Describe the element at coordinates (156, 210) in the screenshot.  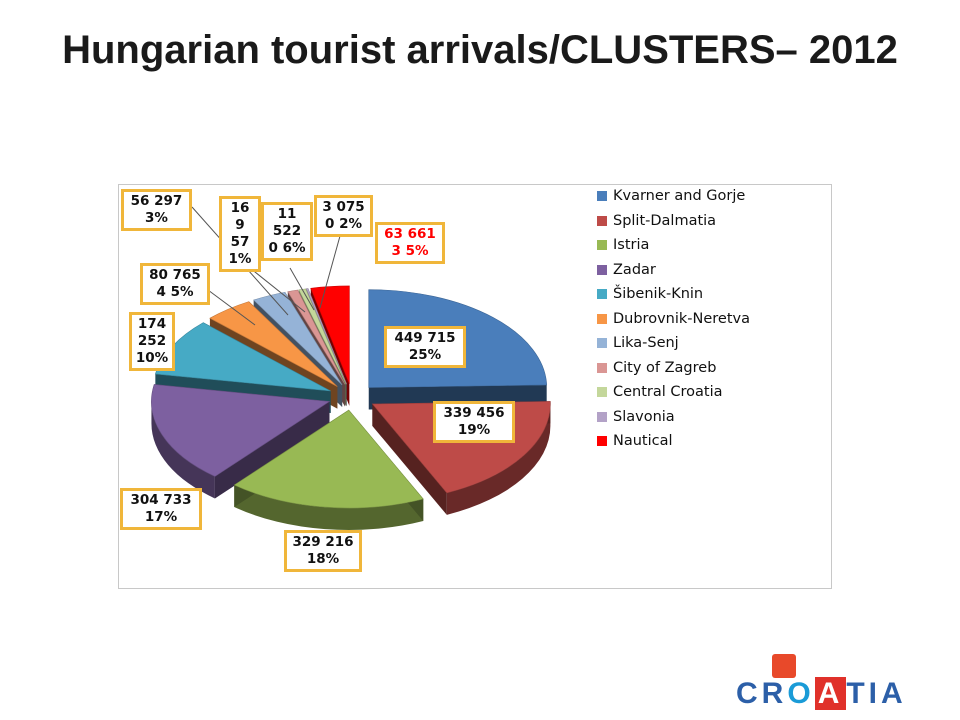
I see `data-label-lika-senj: 56 297 3%` at that location.